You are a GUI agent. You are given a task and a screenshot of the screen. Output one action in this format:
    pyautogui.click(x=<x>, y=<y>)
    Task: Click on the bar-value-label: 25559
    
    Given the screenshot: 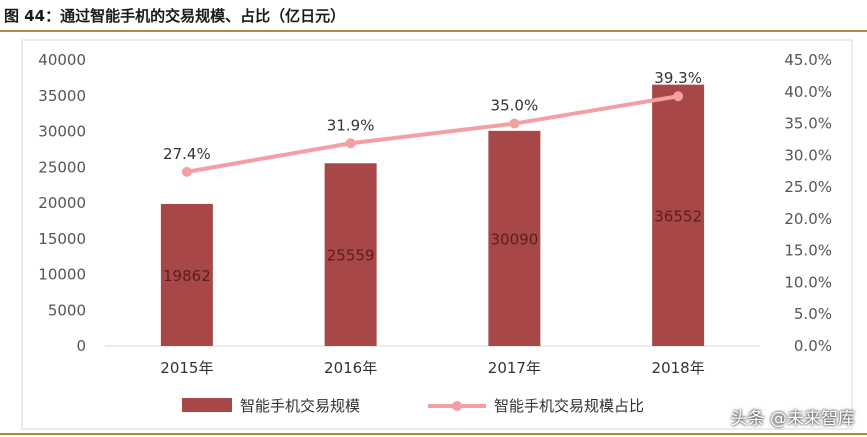 What is the action you would take?
    pyautogui.click(x=351, y=256)
    